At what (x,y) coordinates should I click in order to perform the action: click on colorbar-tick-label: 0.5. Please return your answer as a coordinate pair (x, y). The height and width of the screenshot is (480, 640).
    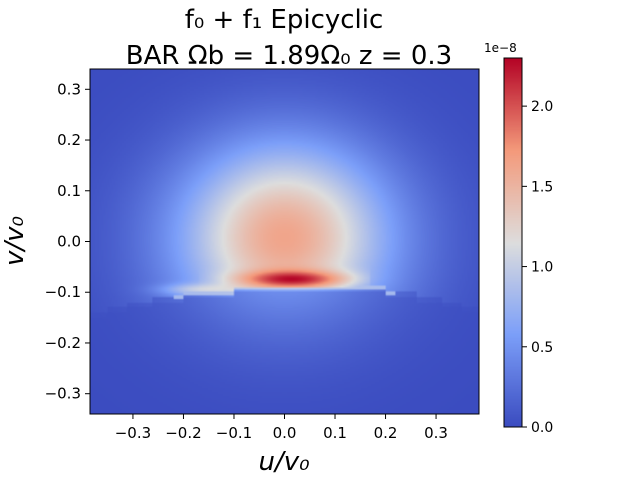
    Looking at the image, I should click on (542, 348).